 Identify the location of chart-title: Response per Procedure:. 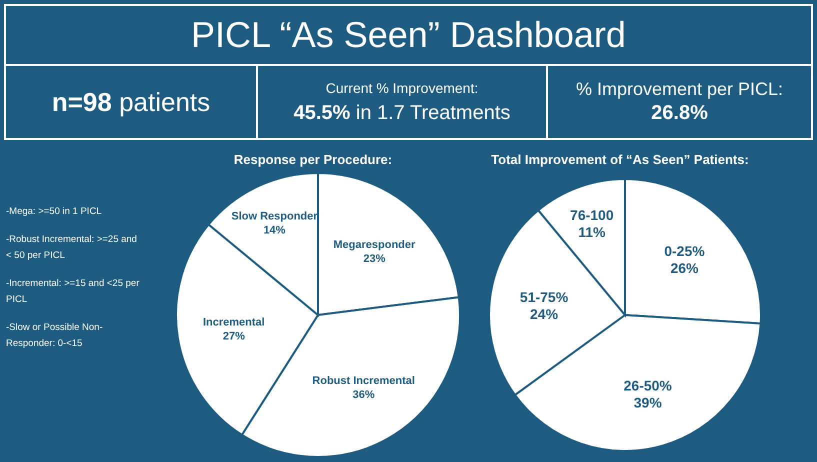
(313, 159).